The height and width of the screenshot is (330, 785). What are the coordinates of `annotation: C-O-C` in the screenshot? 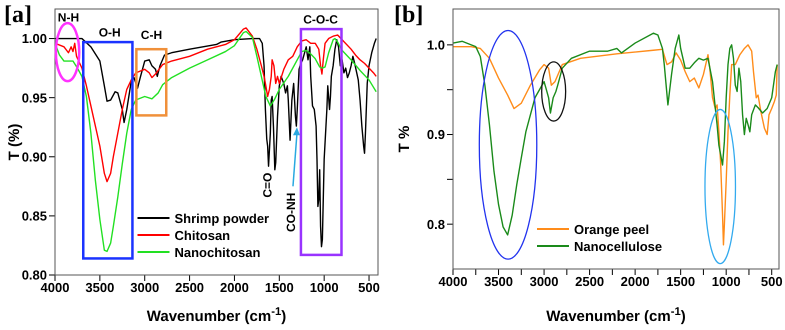 It's located at (320, 19).